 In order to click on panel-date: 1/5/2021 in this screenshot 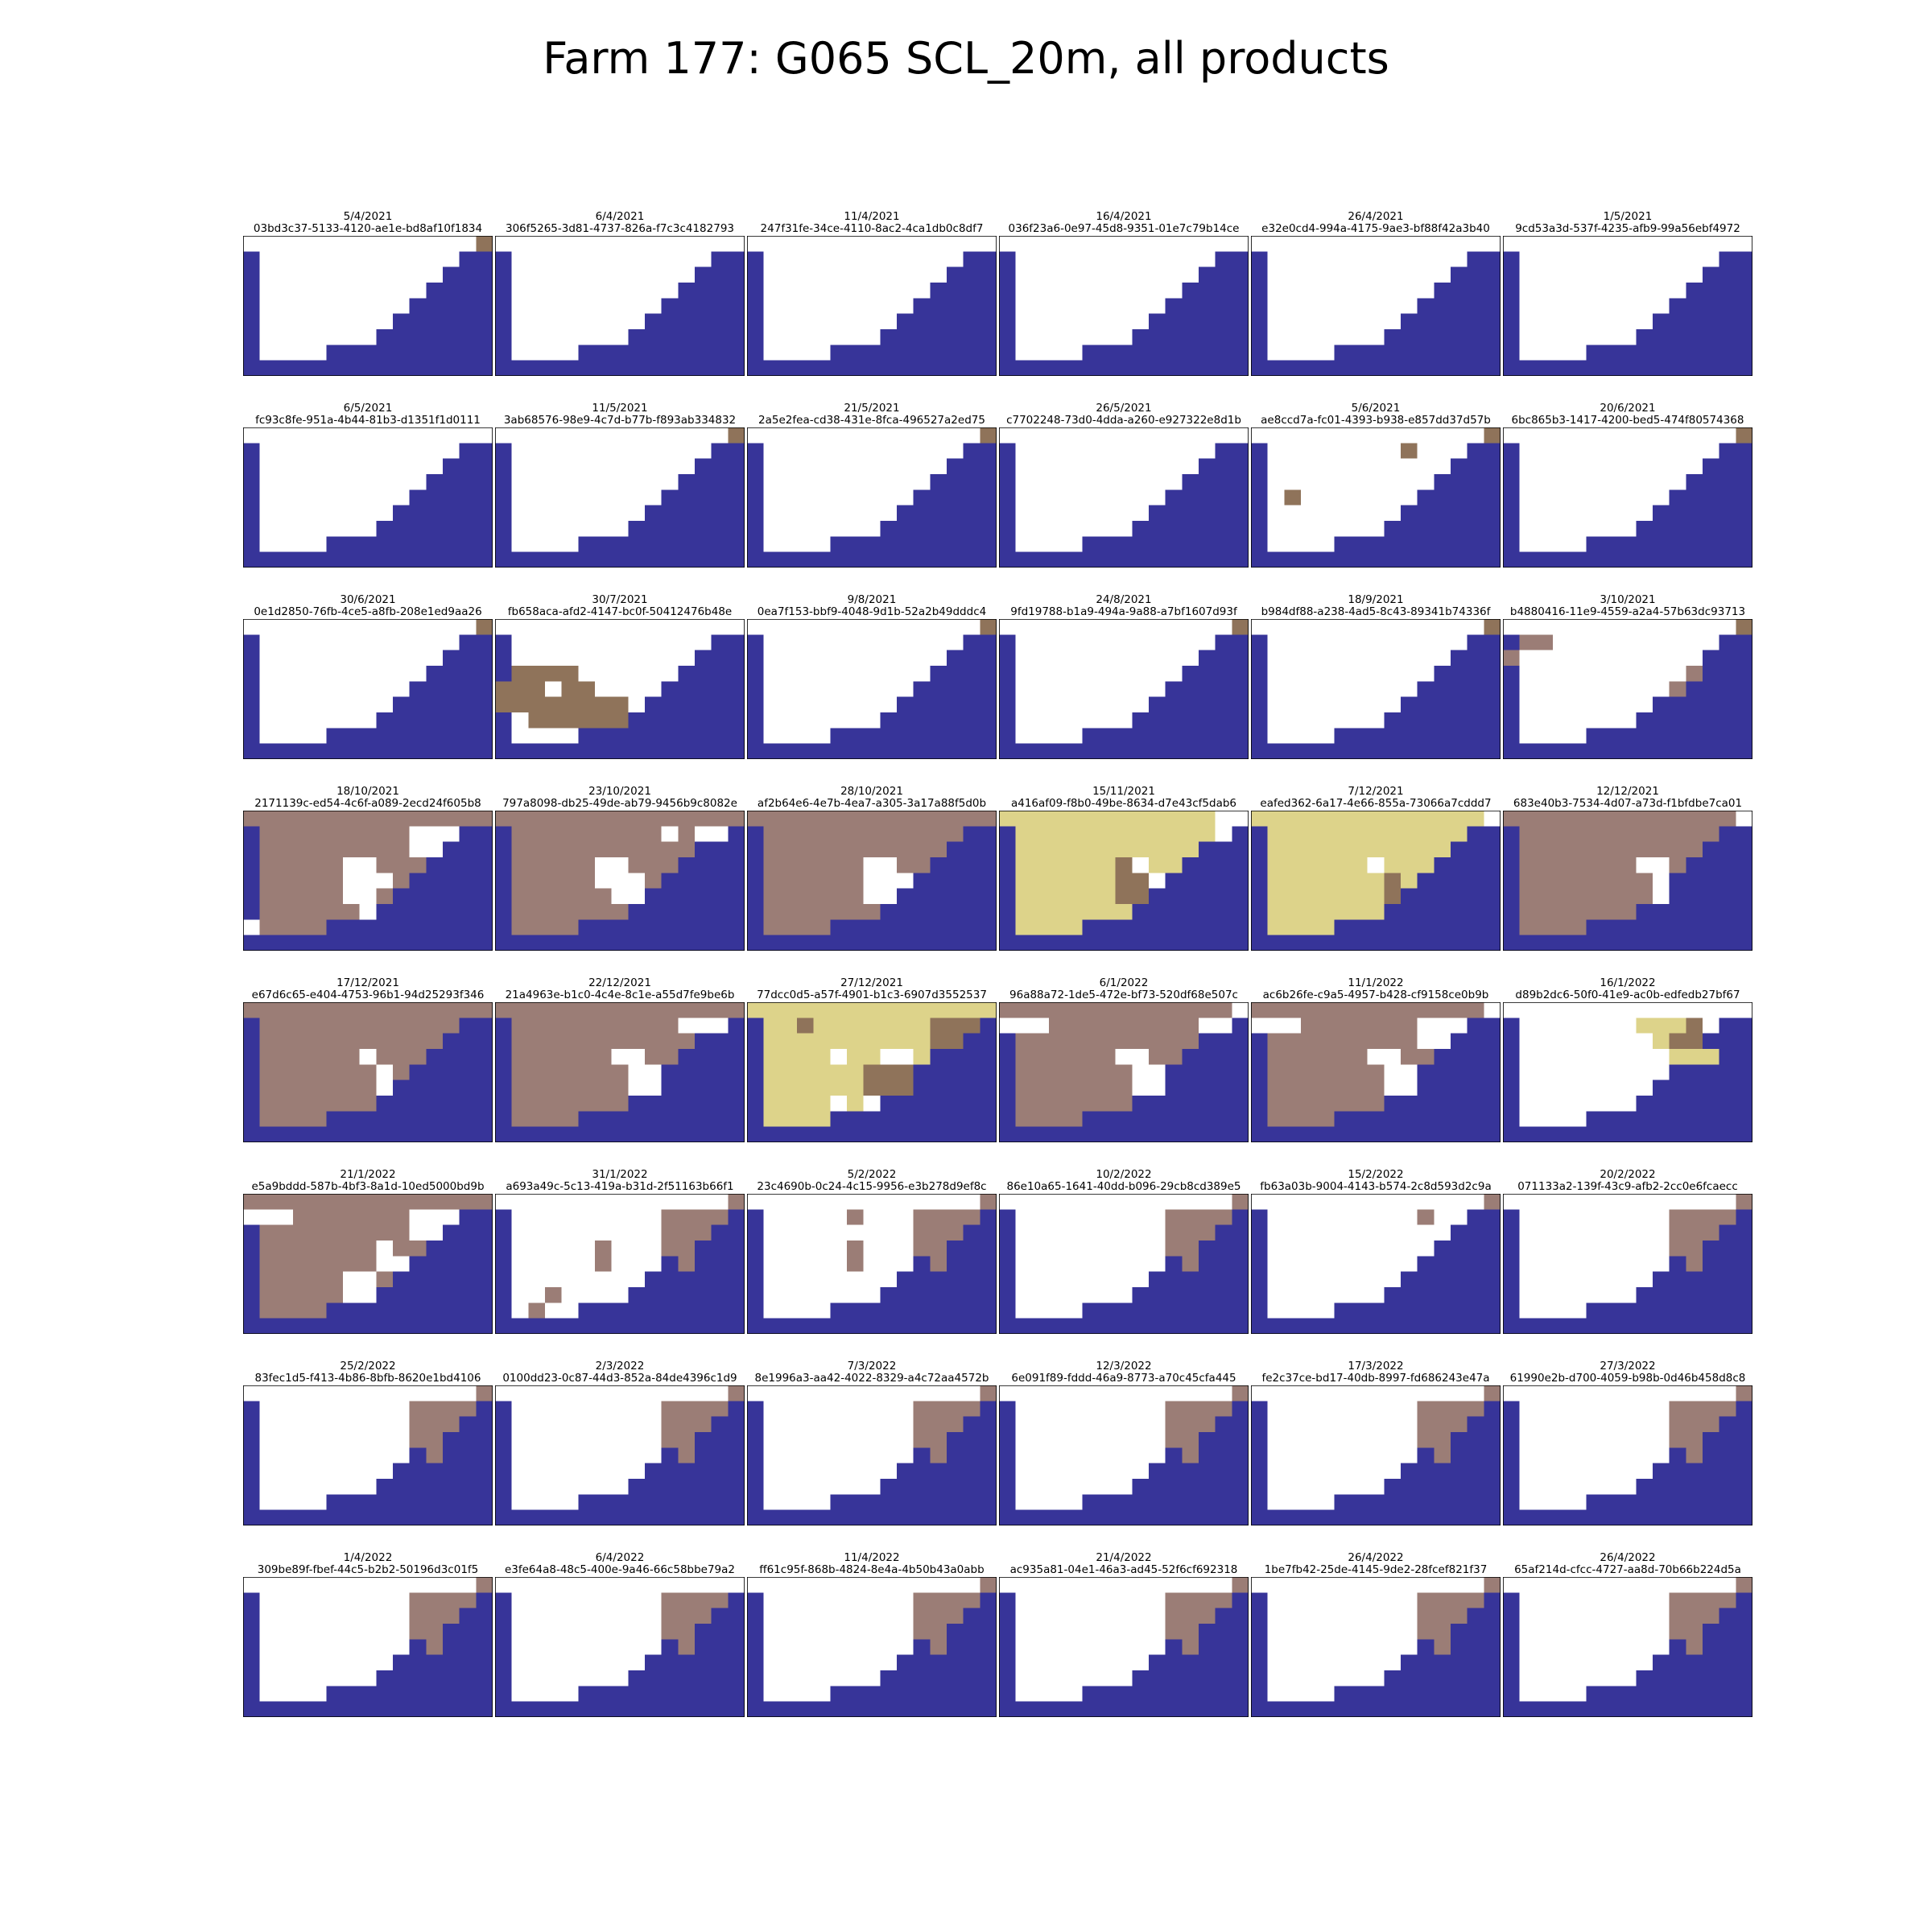, I will do `click(1628, 216)`.